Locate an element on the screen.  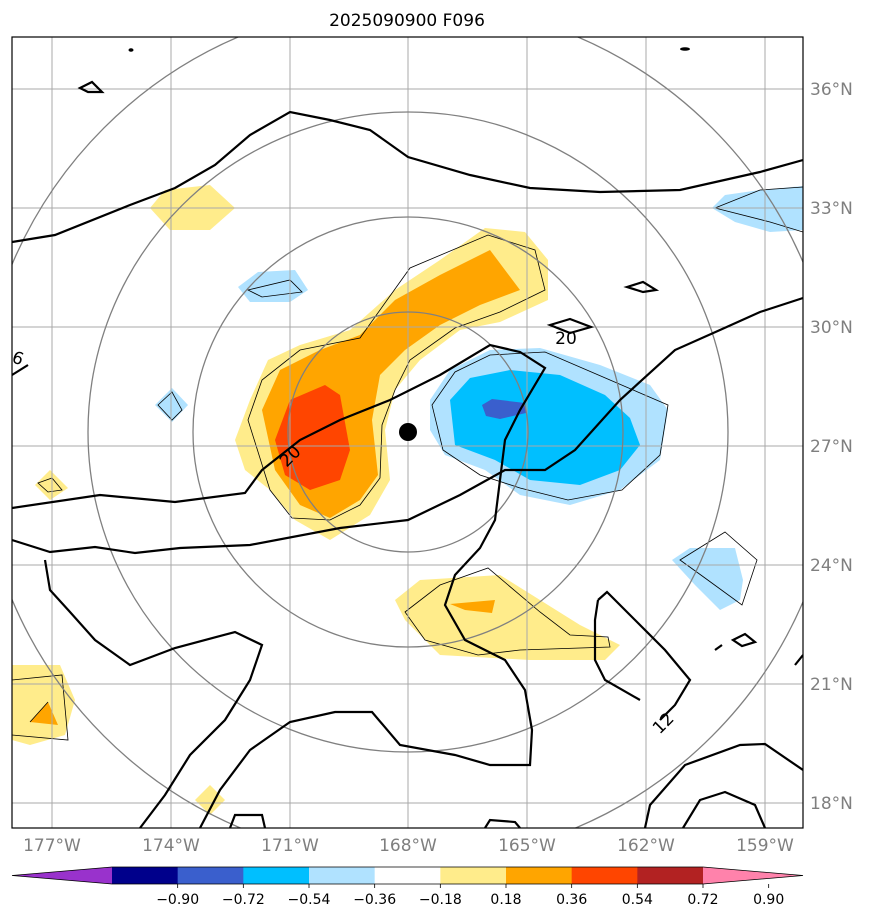
lightblue-patch-southeast is located at coordinates (707, 579).